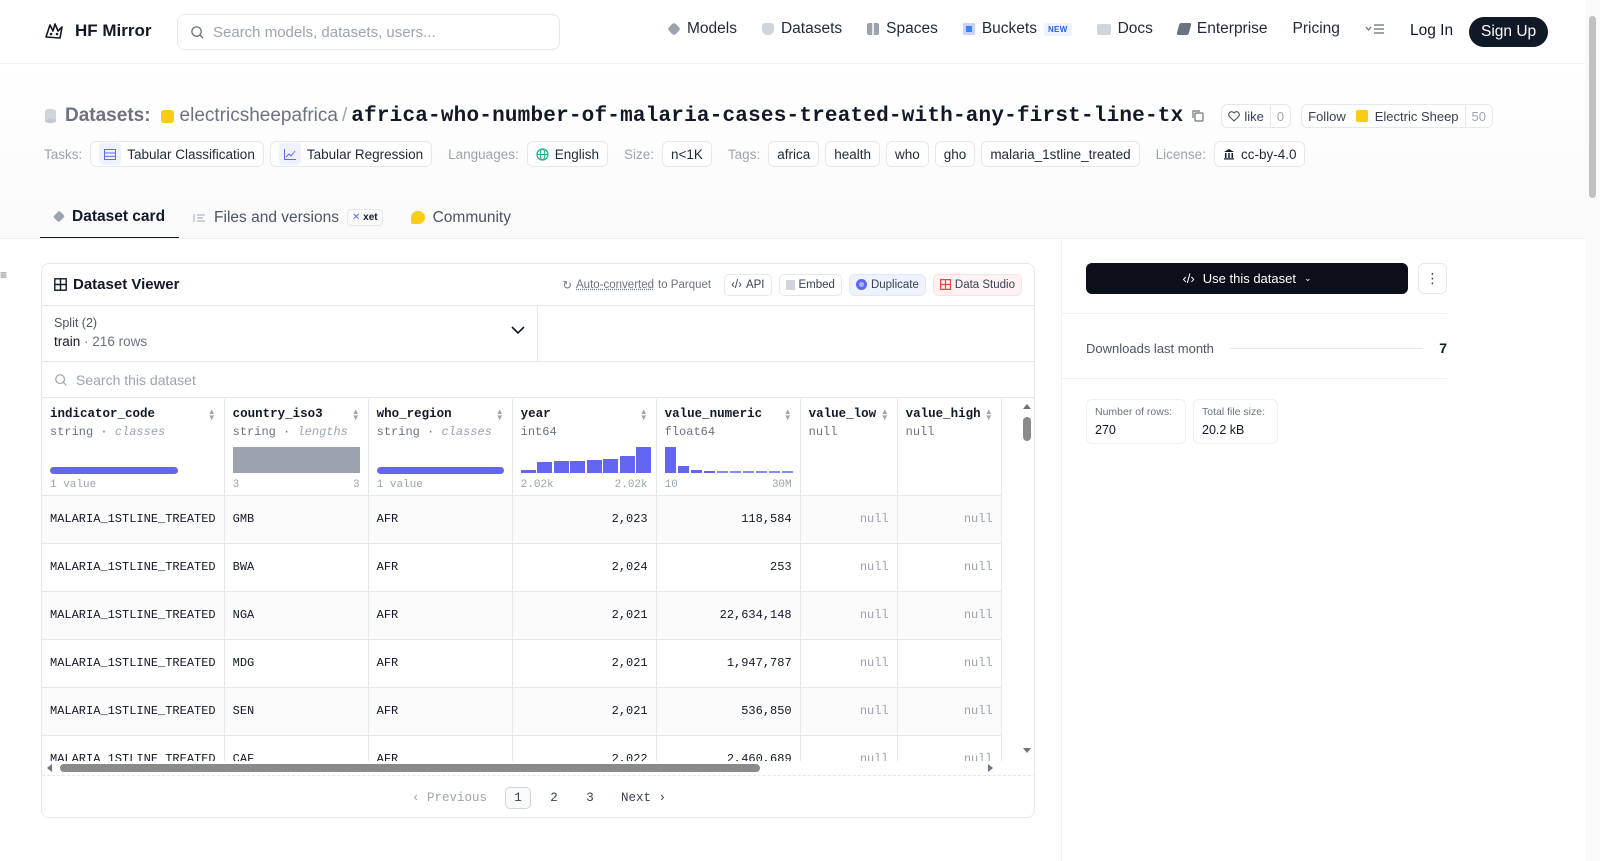 The width and height of the screenshot is (1600, 861). What do you see at coordinates (417, 217) in the screenshot?
I see `community-icon` at bounding box center [417, 217].